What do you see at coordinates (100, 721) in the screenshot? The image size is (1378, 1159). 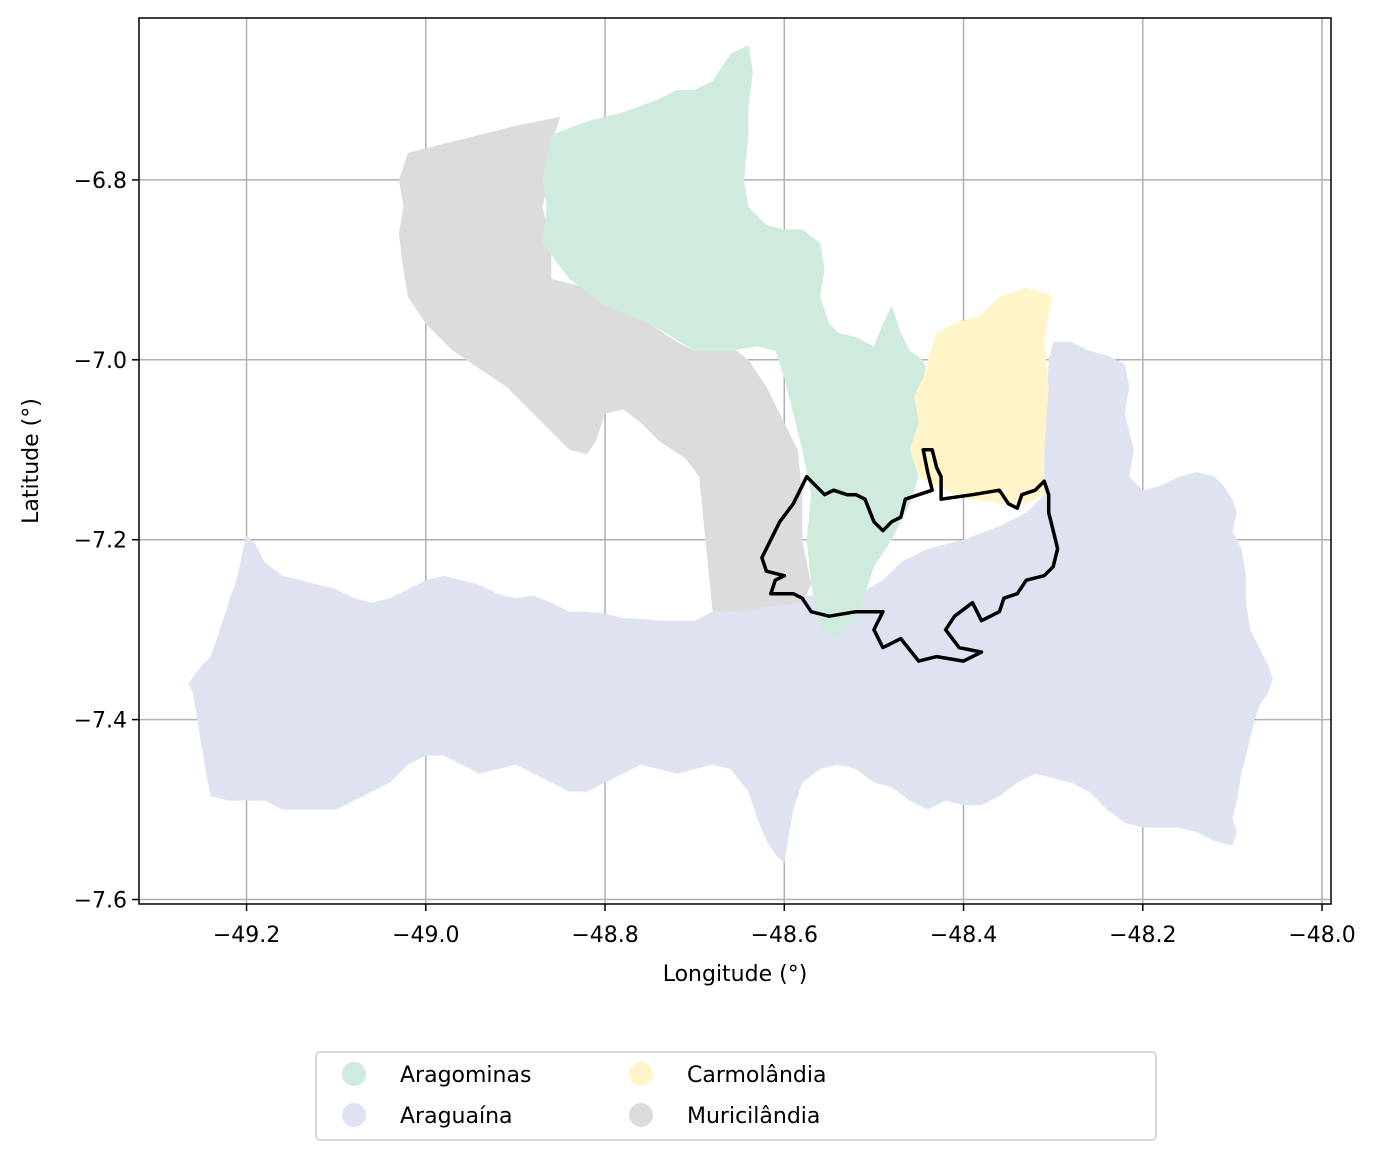 I see `y-tick-label: −7.4` at bounding box center [100, 721].